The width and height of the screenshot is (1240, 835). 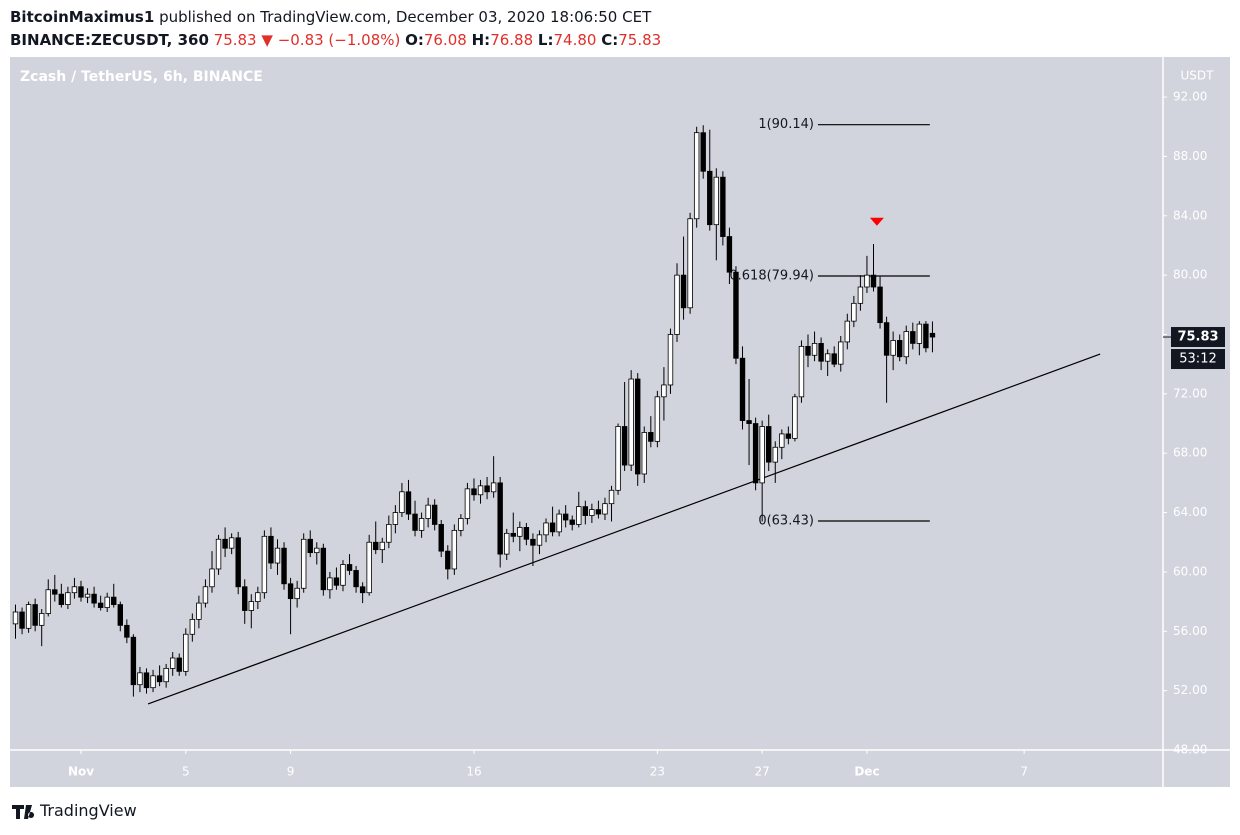 What do you see at coordinates (512, 40) in the screenshot?
I see `ohlc-value: 76.88` at bounding box center [512, 40].